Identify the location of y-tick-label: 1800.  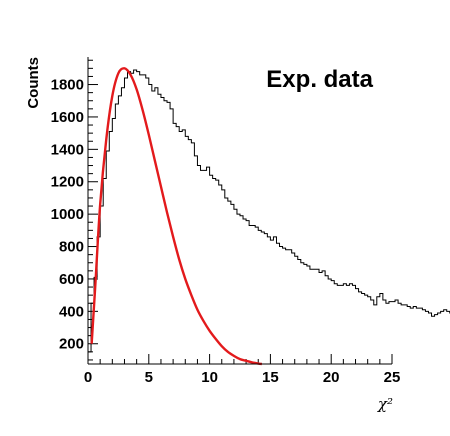
(67, 85).